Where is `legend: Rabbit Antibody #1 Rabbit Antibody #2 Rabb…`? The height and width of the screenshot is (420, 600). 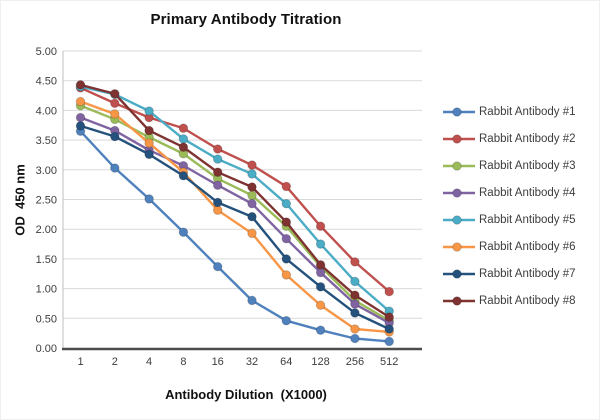
legend: Rabbit Antibody #1 Rabbit Antibody #2 Rabb… is located at coordinates (509, 206).